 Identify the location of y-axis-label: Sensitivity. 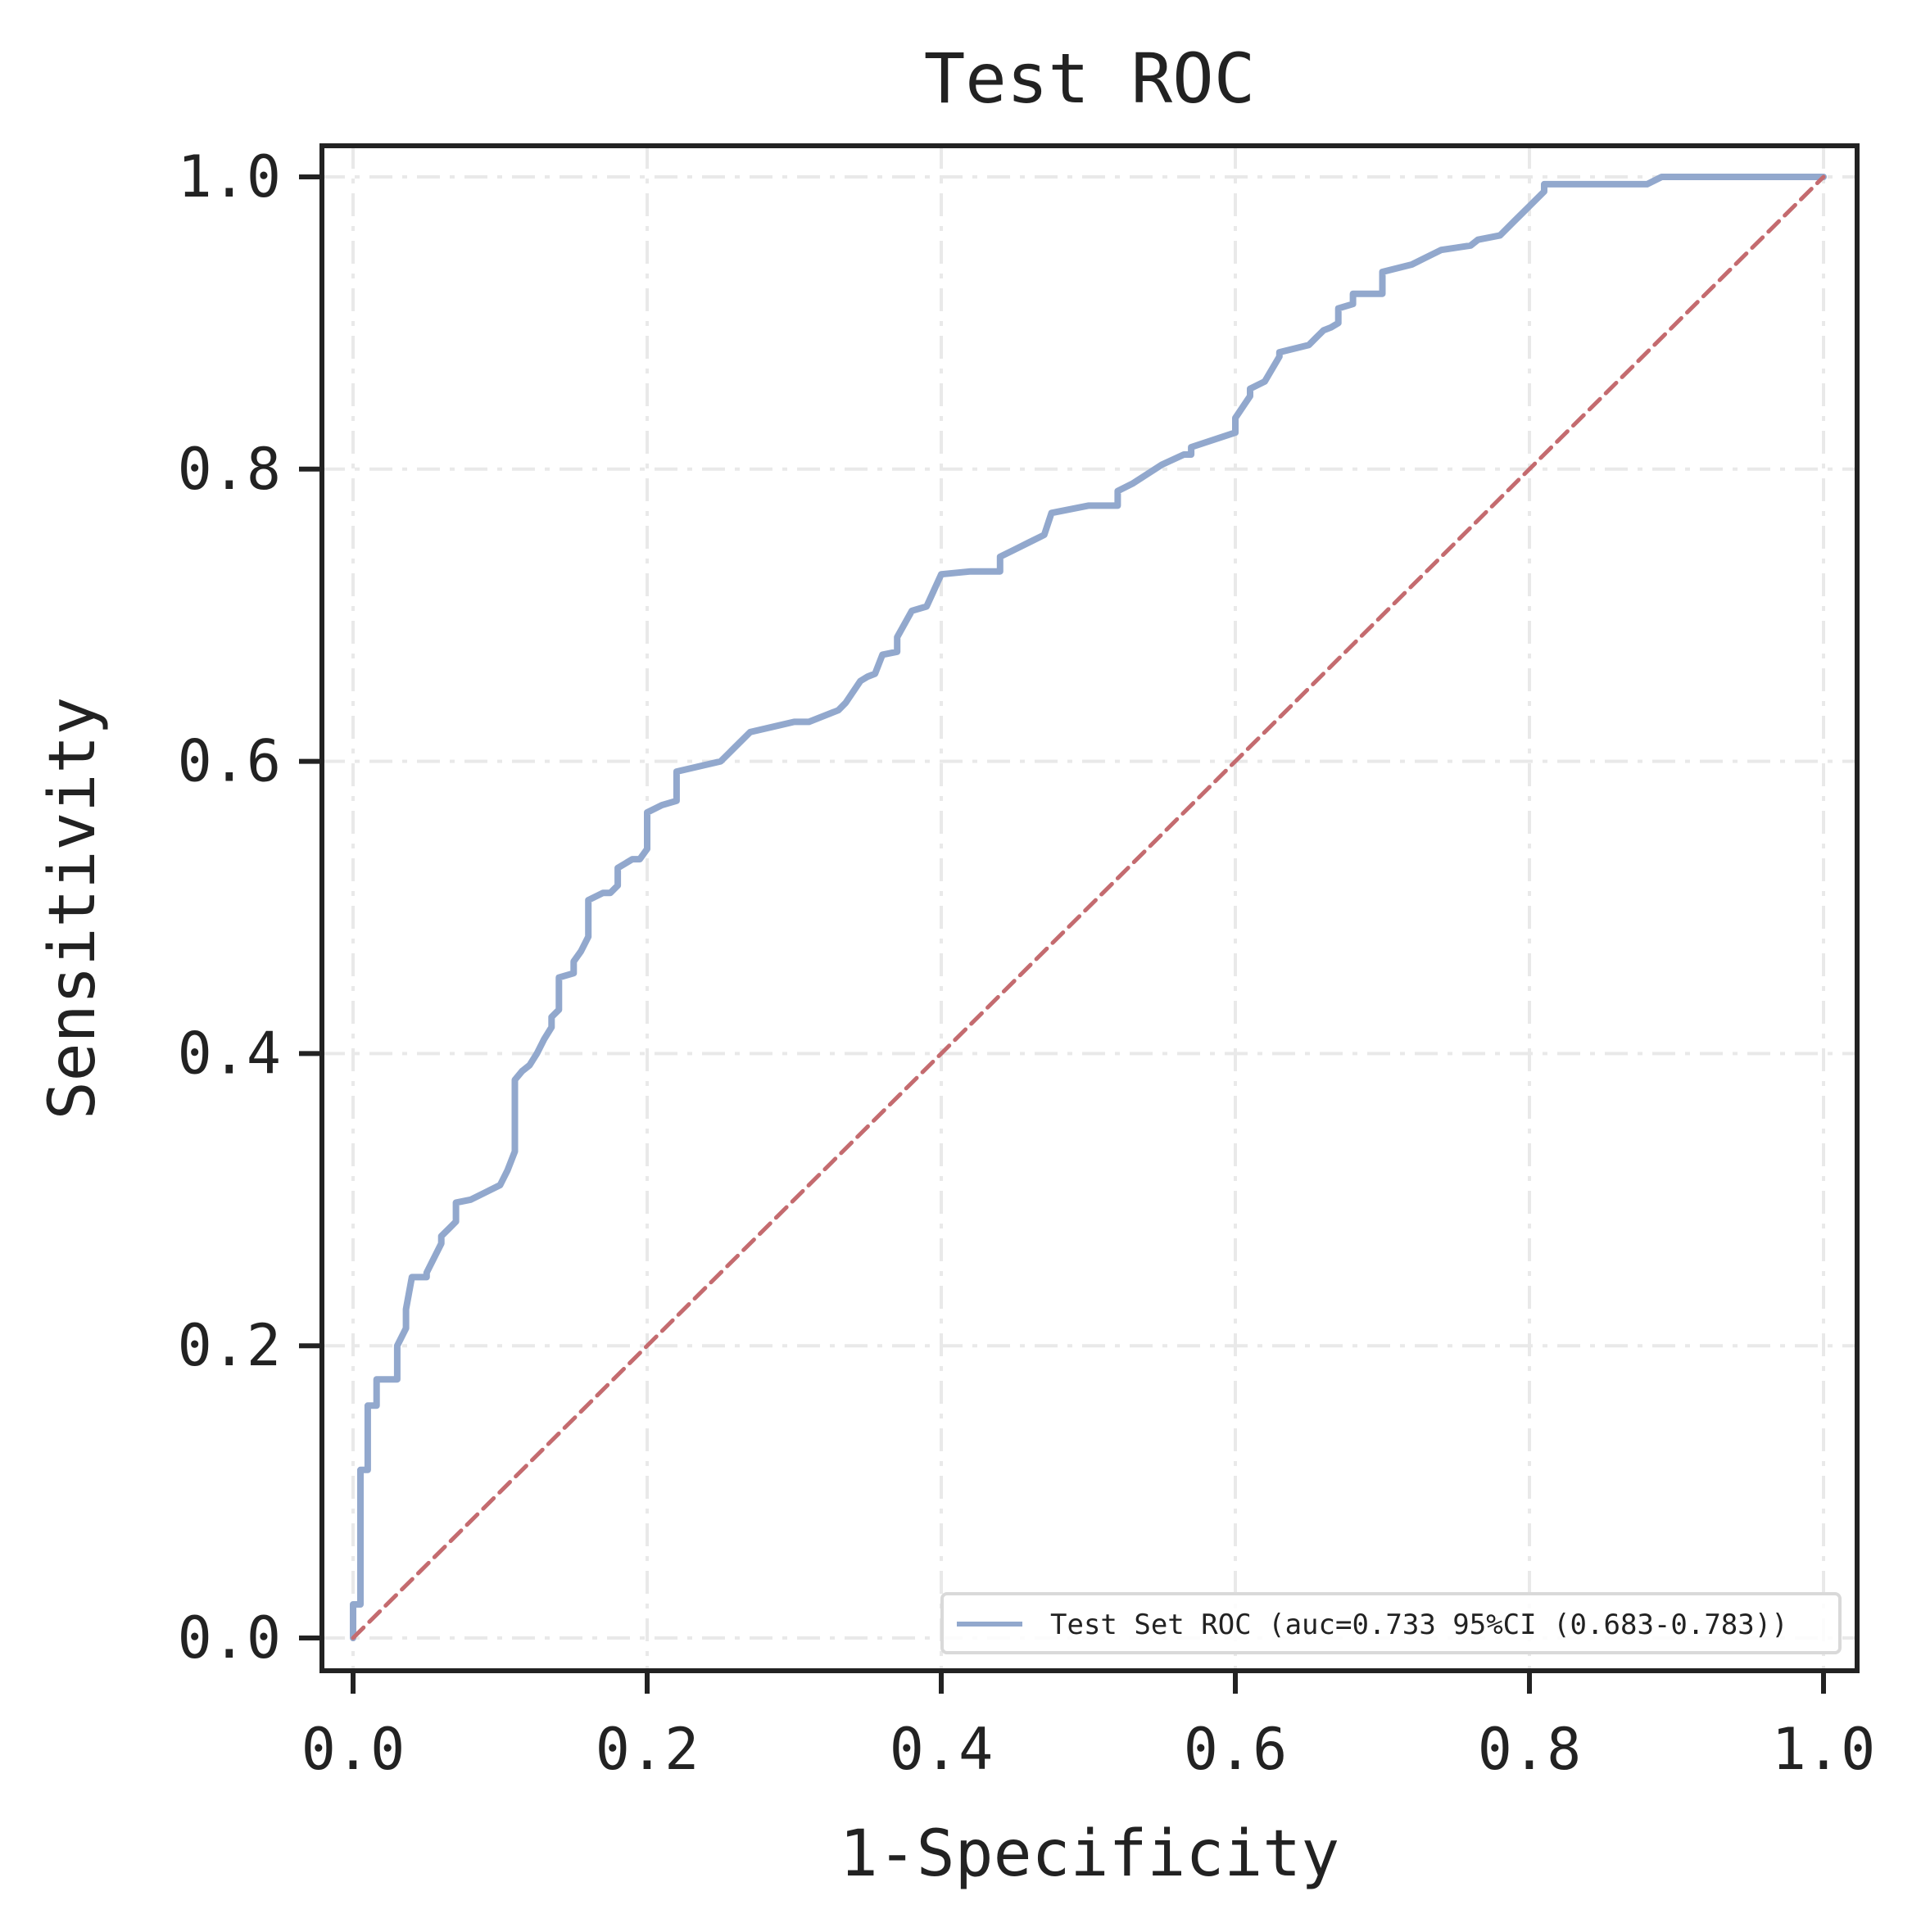
(73, 908).